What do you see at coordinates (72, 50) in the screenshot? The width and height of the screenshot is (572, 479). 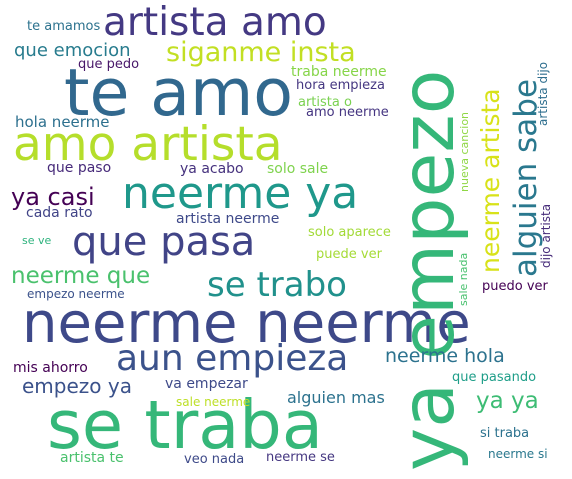 I see `word: que emocion` at bounding box center [72, 50].